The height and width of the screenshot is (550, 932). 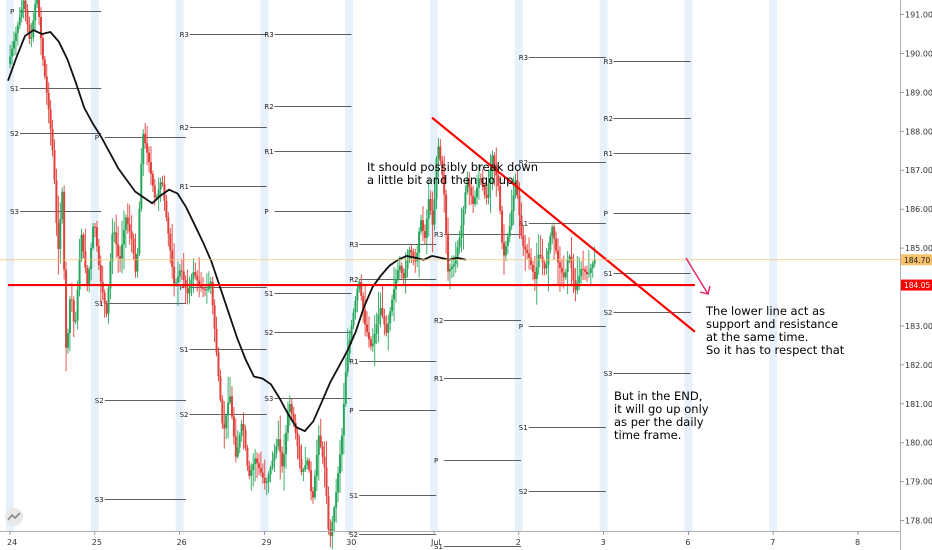 I want to click on price-tag-box, so click(x=916, y=260).